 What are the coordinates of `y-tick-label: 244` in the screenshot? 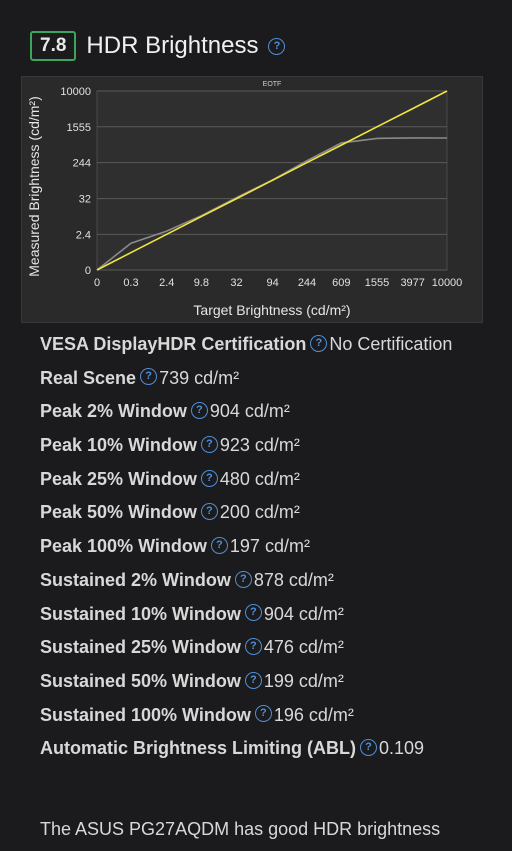 It's located at (82, 164).